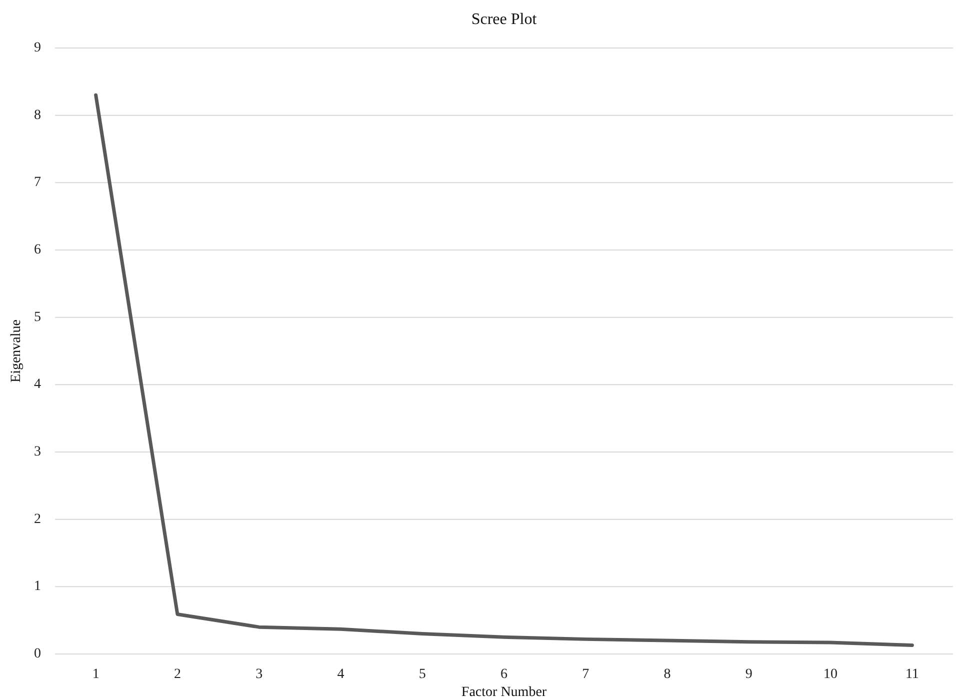 This screenshot has width=961, height=700. Describe the element at coordinates (504, 19) in the screenshot. I see `chart-title: Scree Plot` at that location.